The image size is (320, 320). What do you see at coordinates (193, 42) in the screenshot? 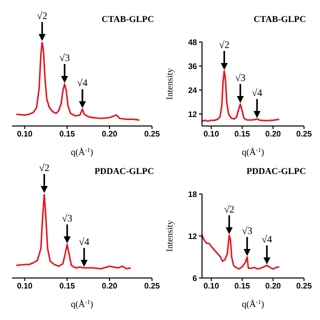
I see `y-tick-label: 48` at bounding box center [193, 42].